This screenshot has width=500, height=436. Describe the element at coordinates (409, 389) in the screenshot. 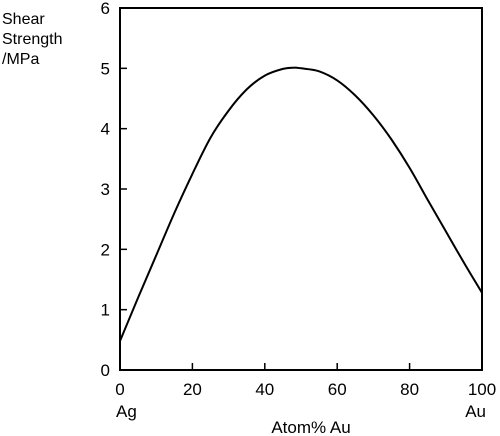

I see `x-tick-label: 80` at that location.